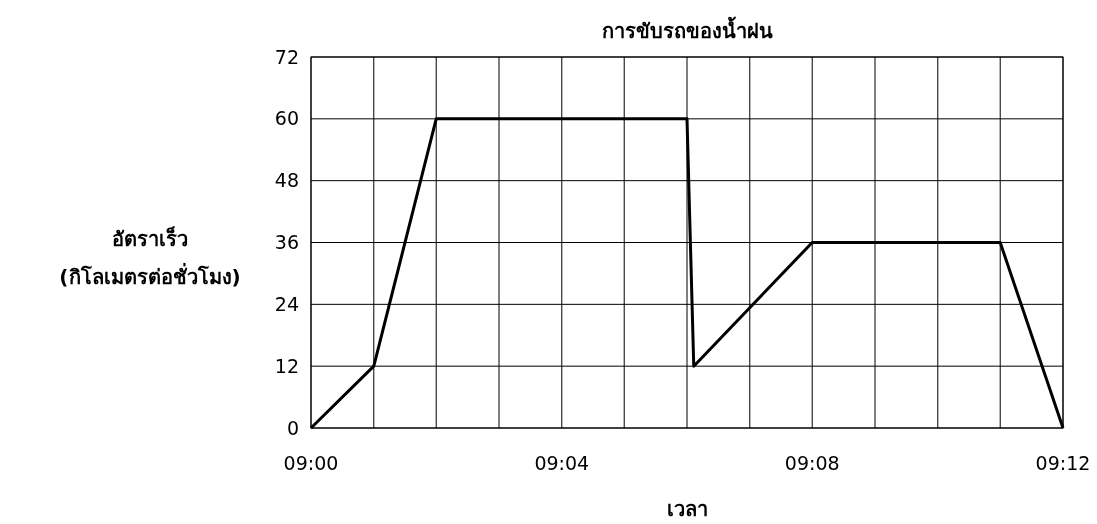  What do you see at coordinates (286, 56) in the screenshot?
I see `y-tick-label: 72` at bounding box center [286, 56].